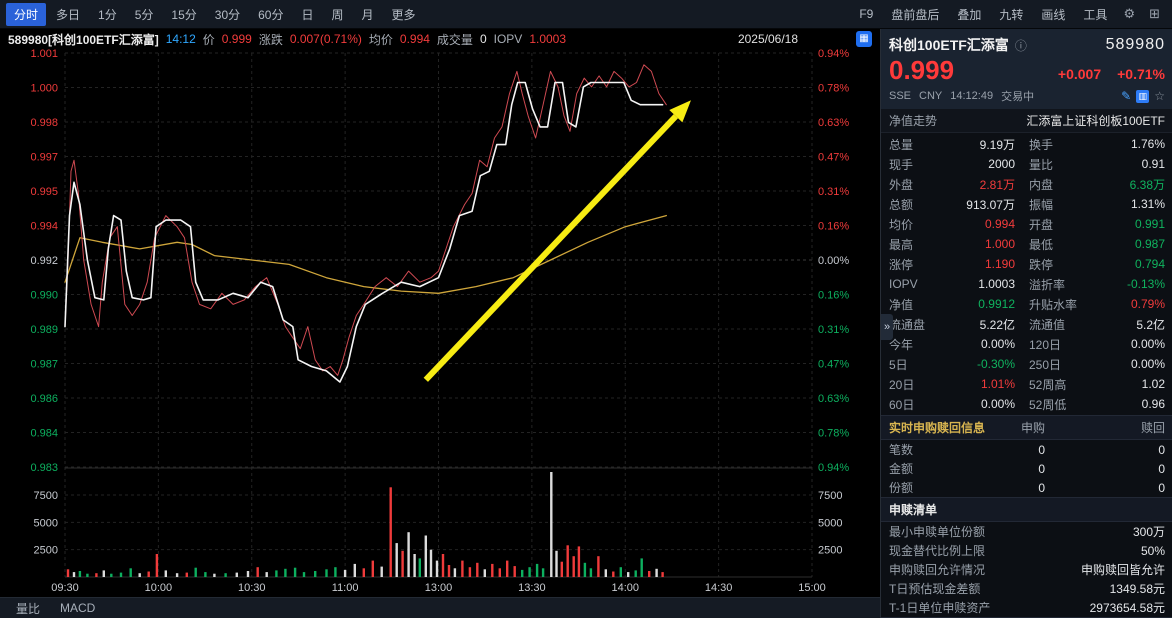  Describe the element at coordinates (1145, 284) in the screenshot. I see `stat-value: -0.13%` at that location.